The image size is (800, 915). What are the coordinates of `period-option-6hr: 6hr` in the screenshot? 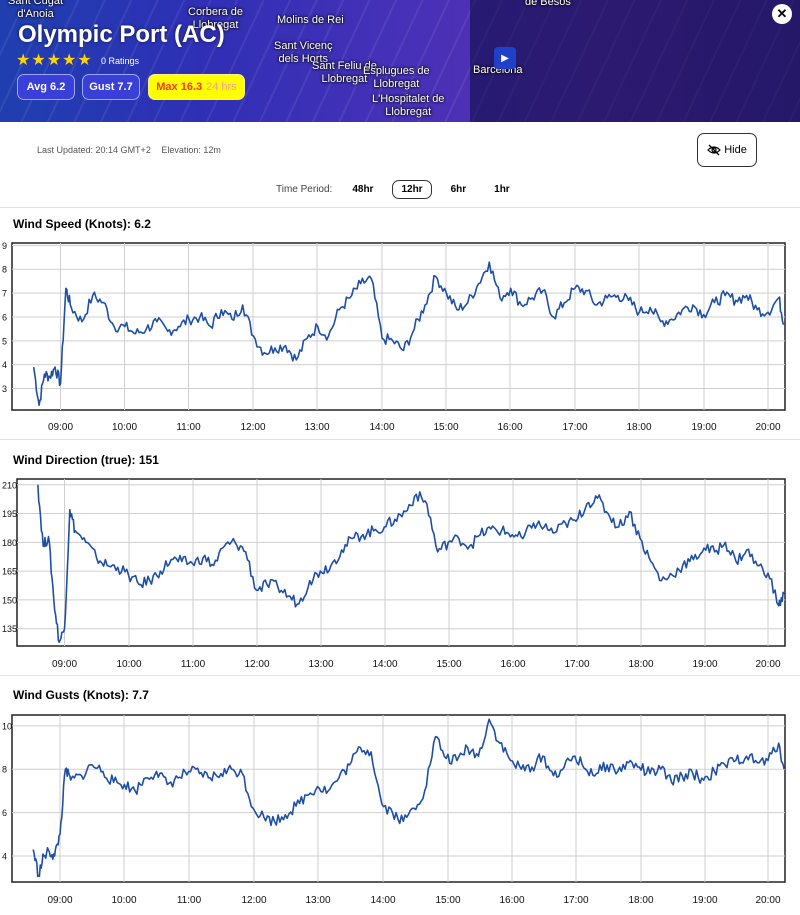 It's located at (458, 189).